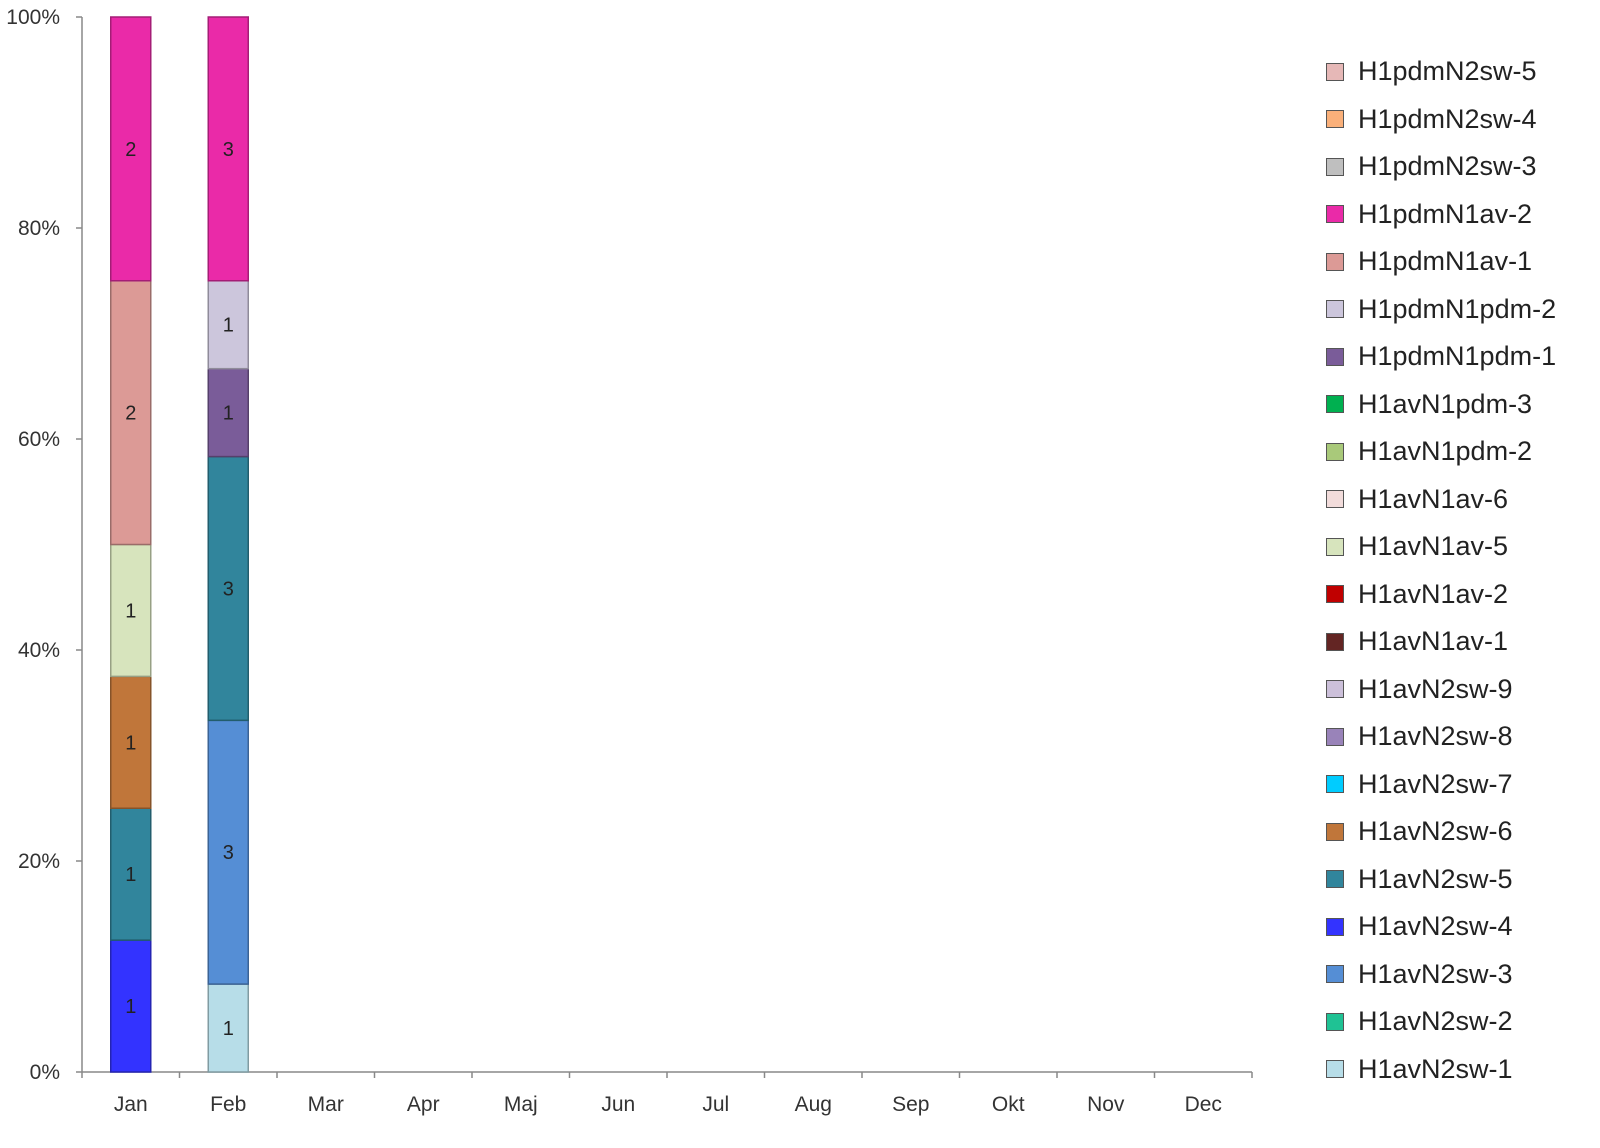  Describe the element at coordinates (1435, 926) in the screenshot. I see `legend-label: H1avN2sw-4` at that location.